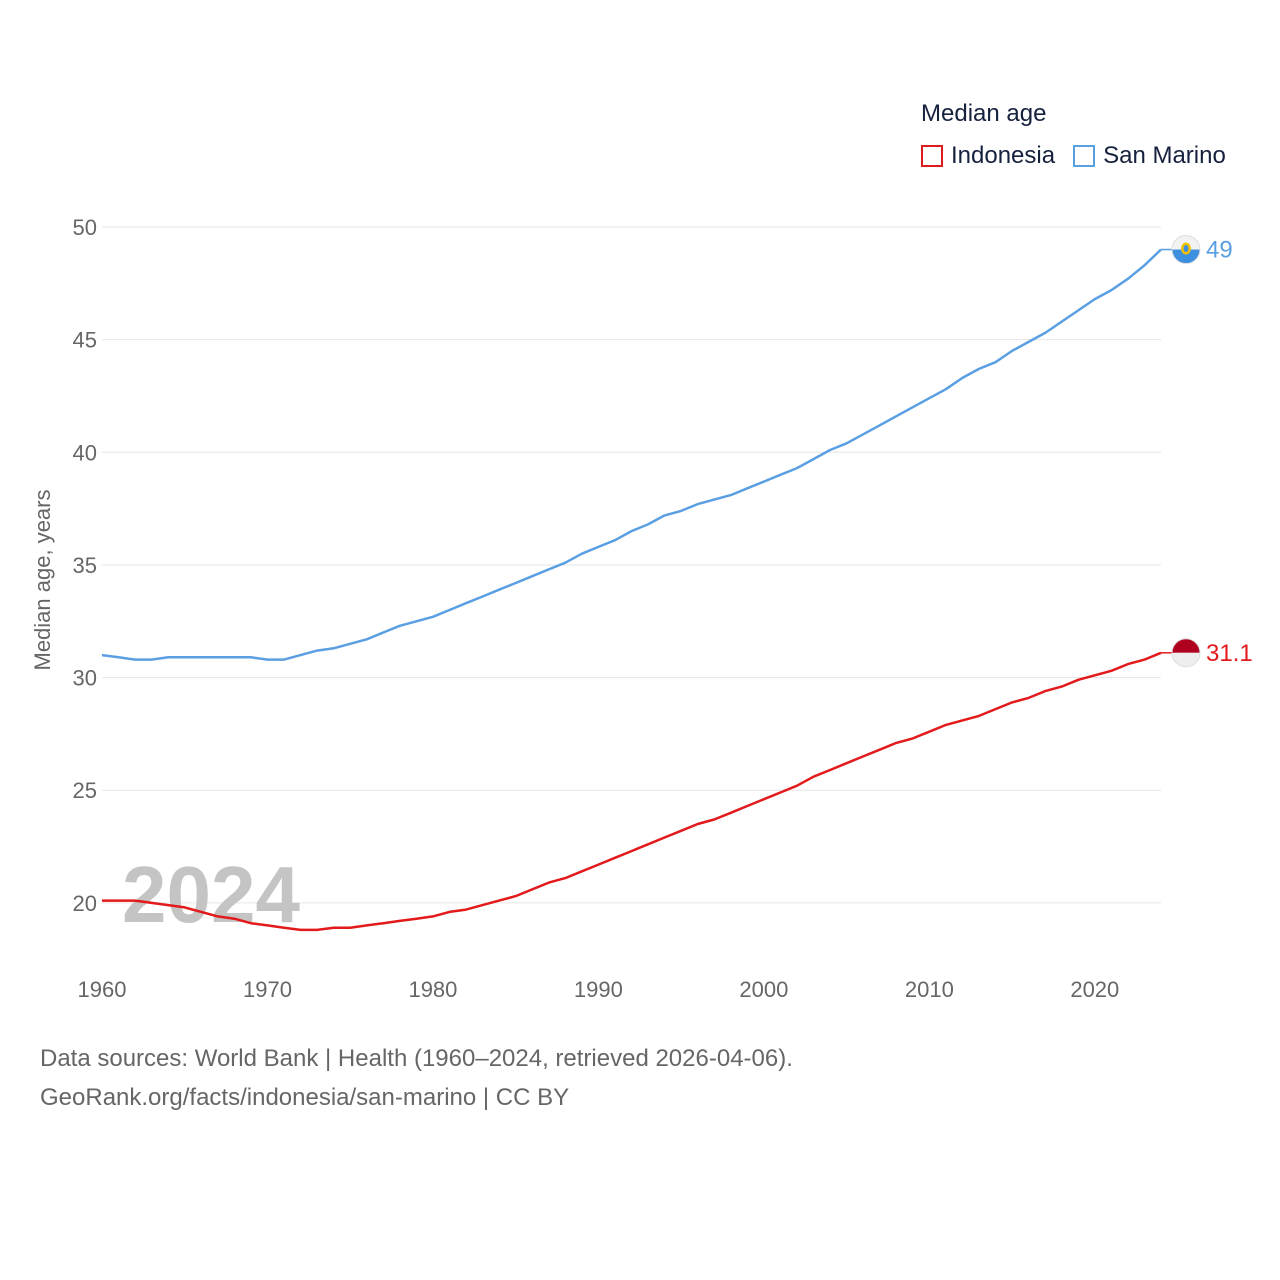 The width and height of the screenshot is (1280, 1280). What do you see at coordinates (984, 113) in the screenshot?
I see `legend-title: Median age` at bounding box center [984, 113].